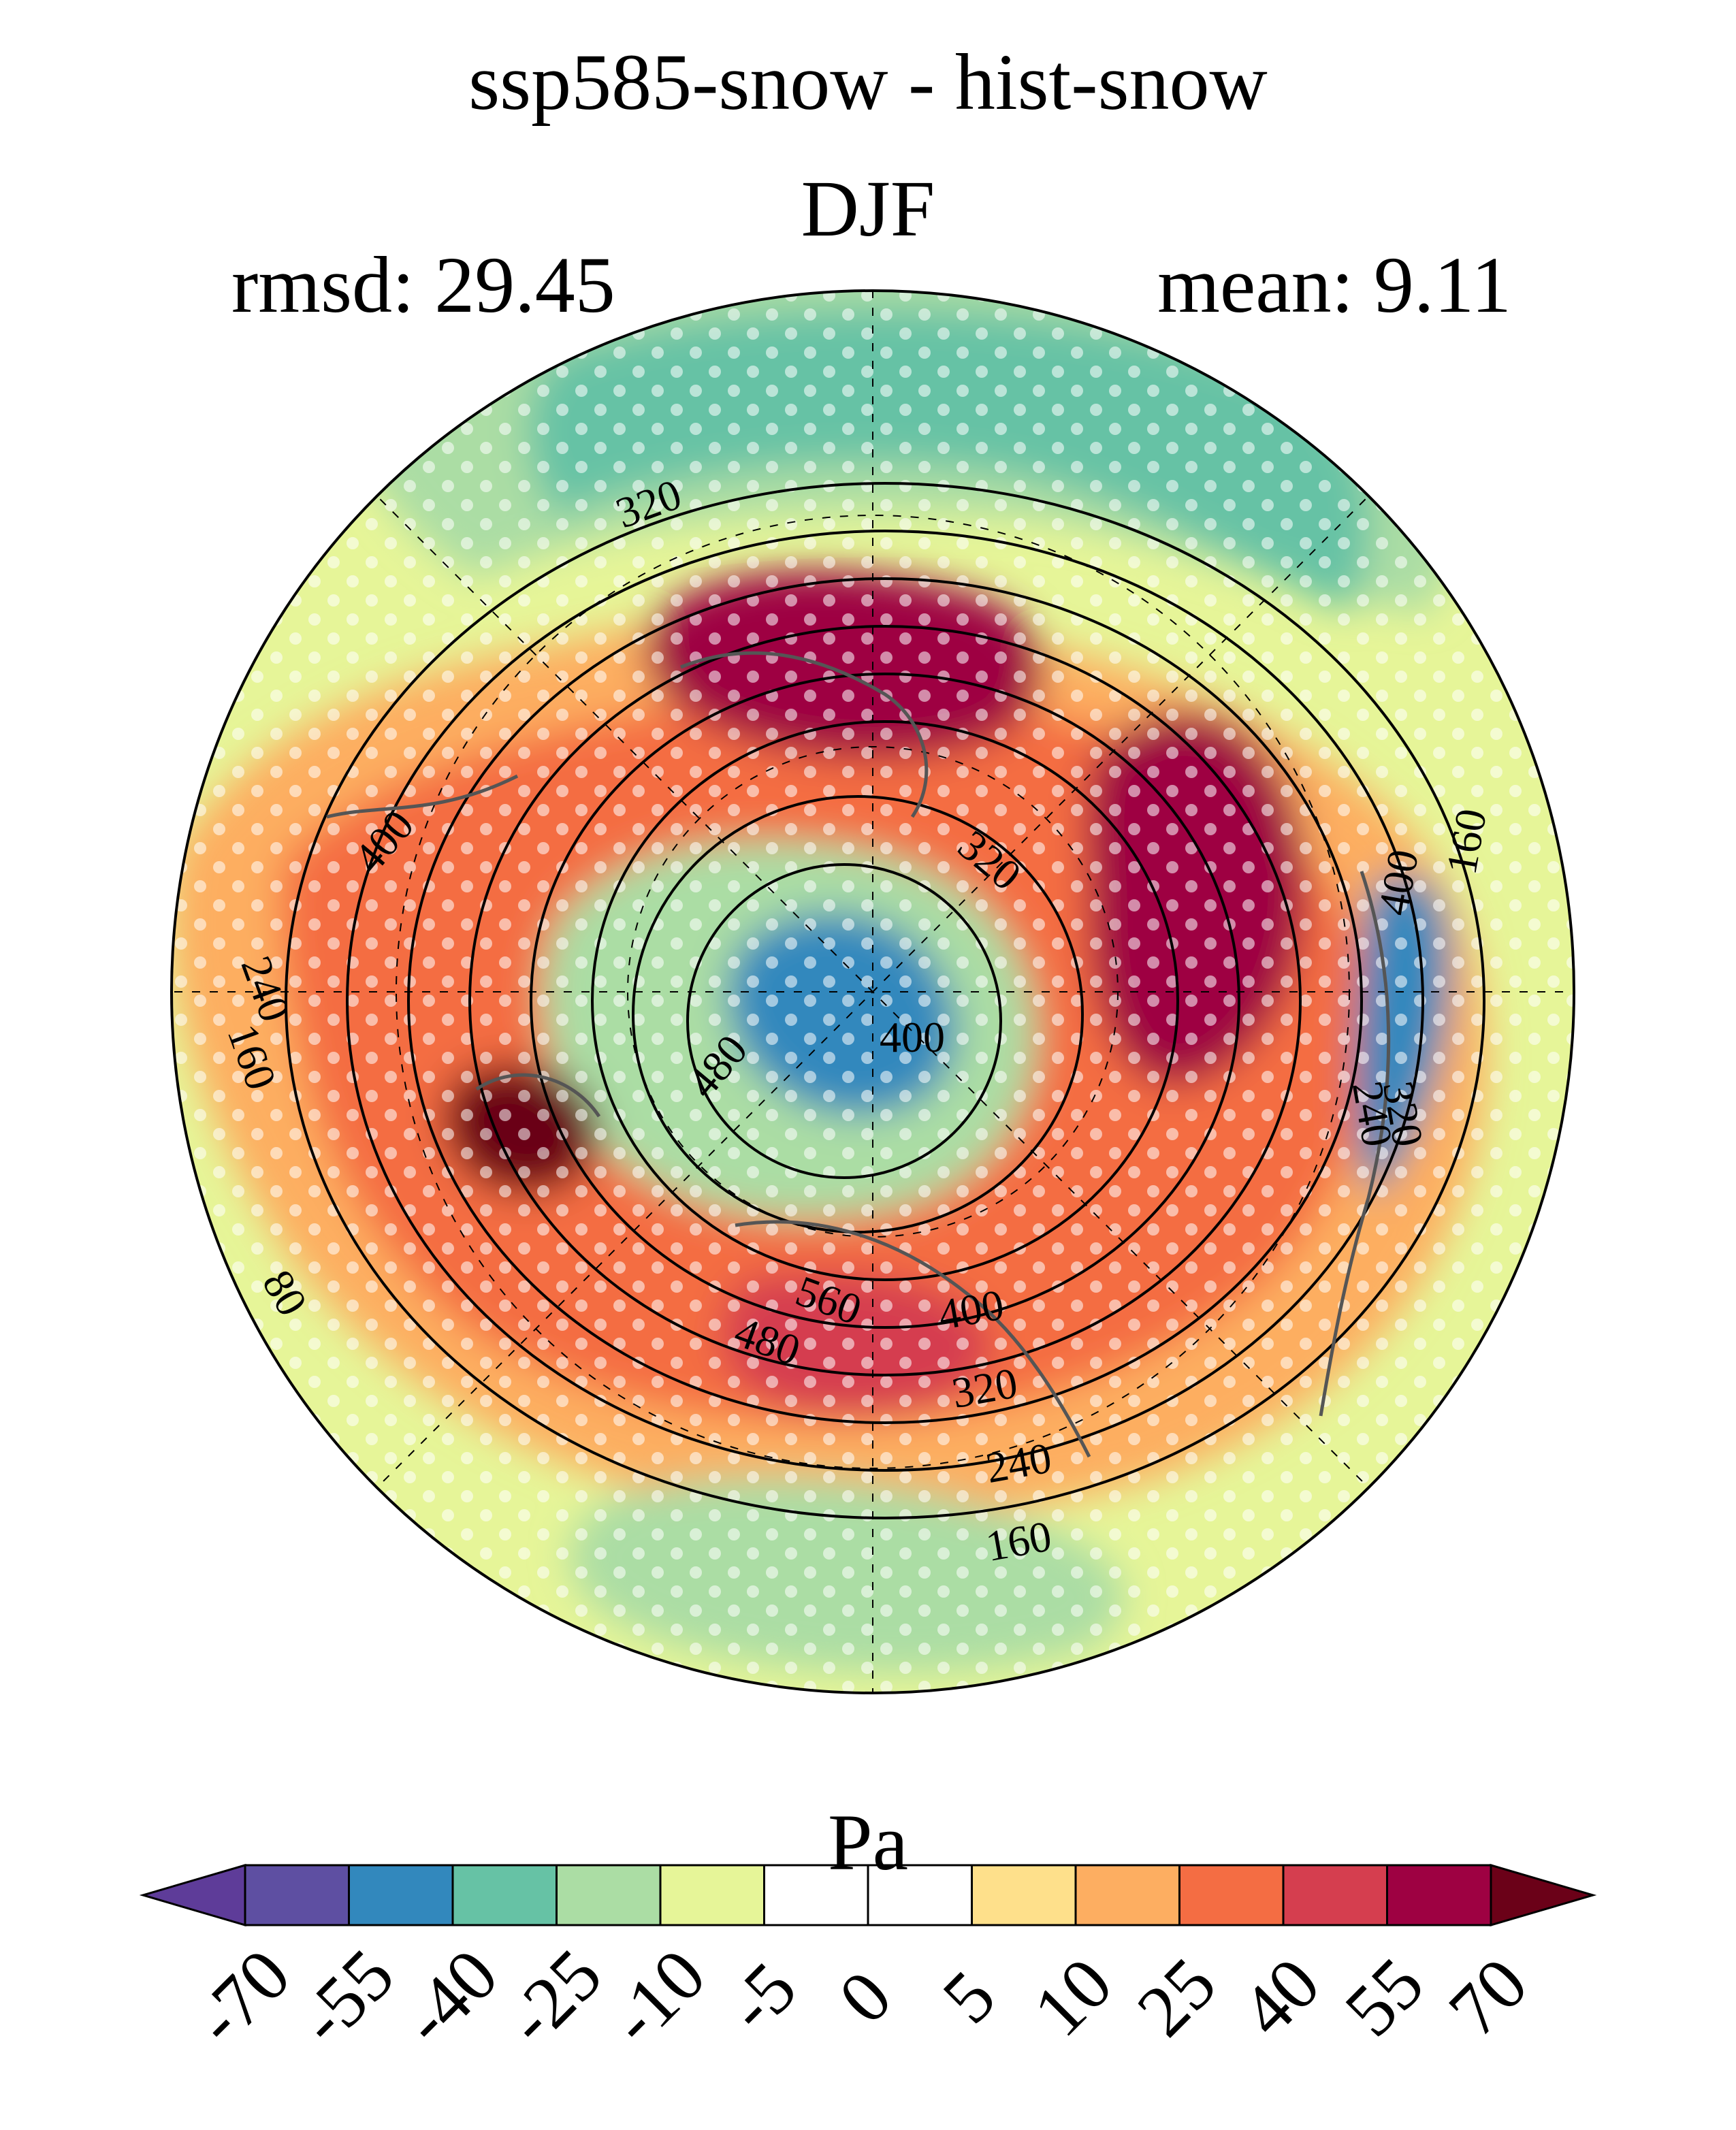 Image resolution: width=1736 pixels, height=2130 pixels. I want to click on colorbar-tick-label: -25, so click(554, 1997).